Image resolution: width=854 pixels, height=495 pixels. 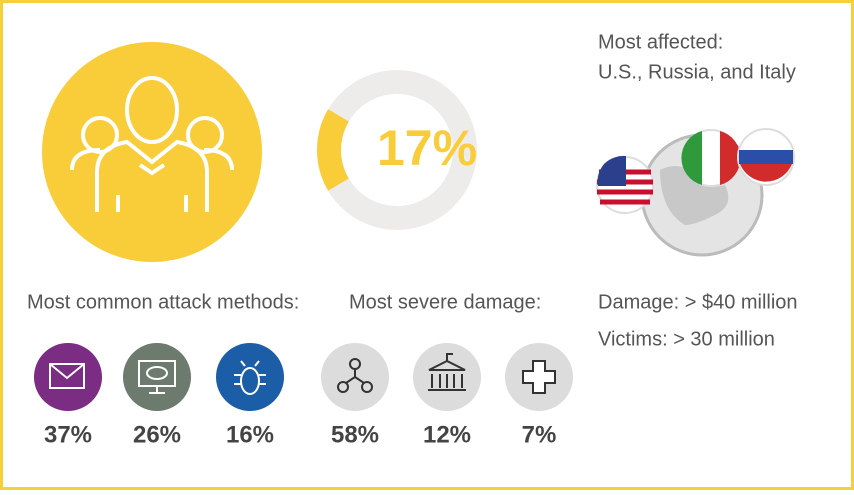 What do you see at coordinates (698, 302) in the screenshot?
I see `stat-damage: Damage: > $40 million` at bounding box center [698, 302].